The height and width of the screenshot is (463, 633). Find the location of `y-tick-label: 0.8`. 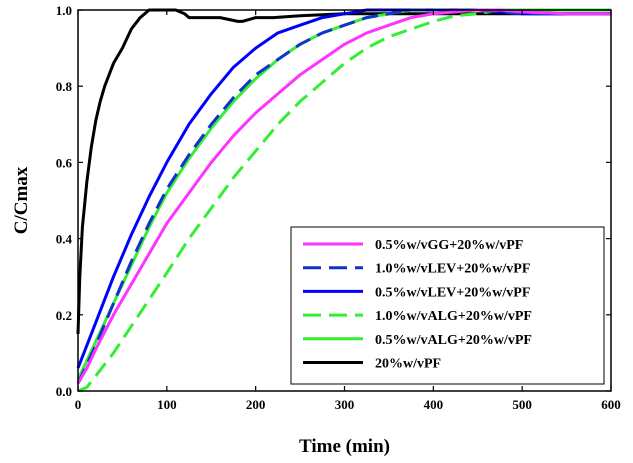

y-tick-label: 0.8 is located at coordinates (64, 86).